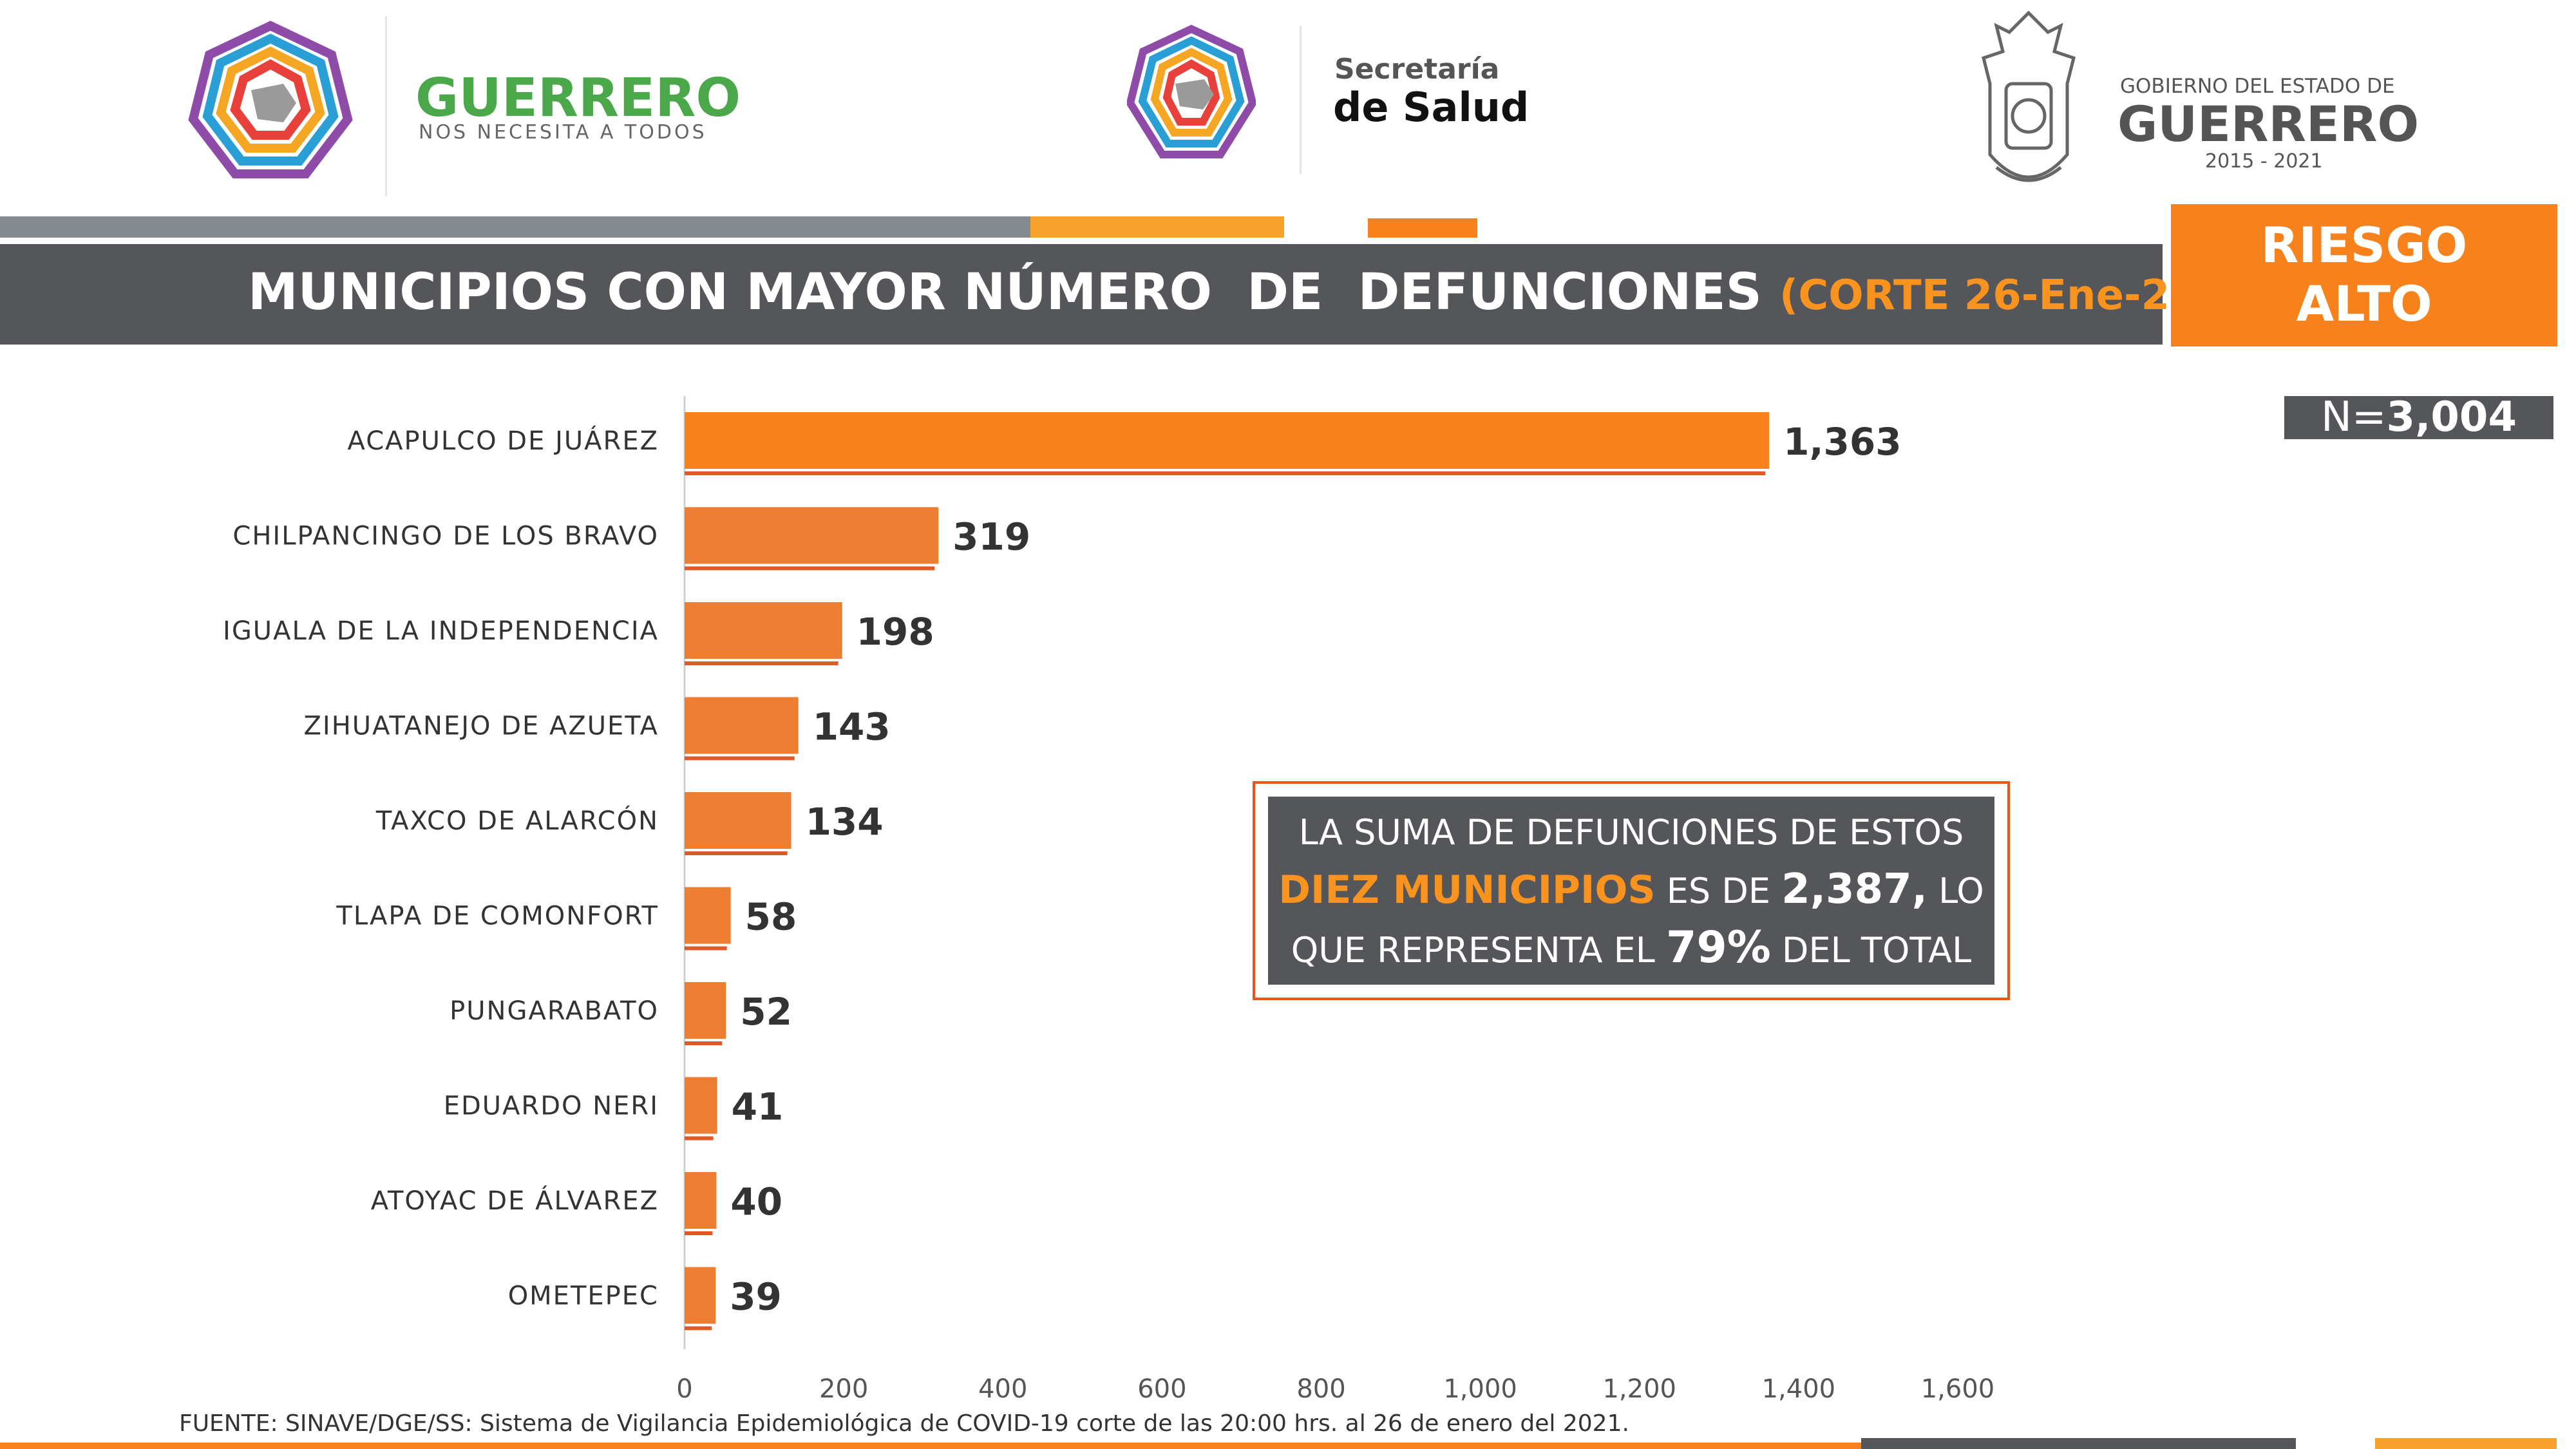  Describe the element at coordinates (503, 441) in the screenshot. I see `category-label: ACAPULCO DE JUÁREZ` at that location.